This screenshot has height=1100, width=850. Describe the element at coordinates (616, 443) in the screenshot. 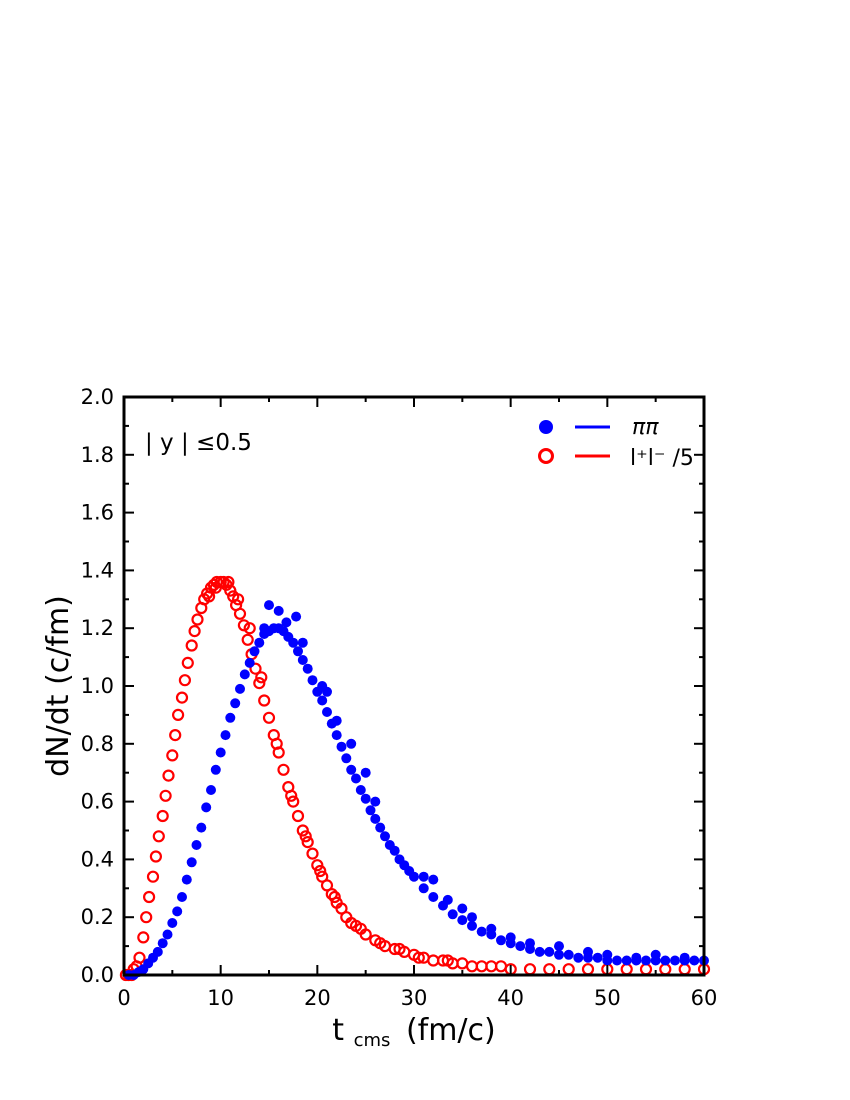

I see `legend: ππ l⁺l⁻ /5` at that location.